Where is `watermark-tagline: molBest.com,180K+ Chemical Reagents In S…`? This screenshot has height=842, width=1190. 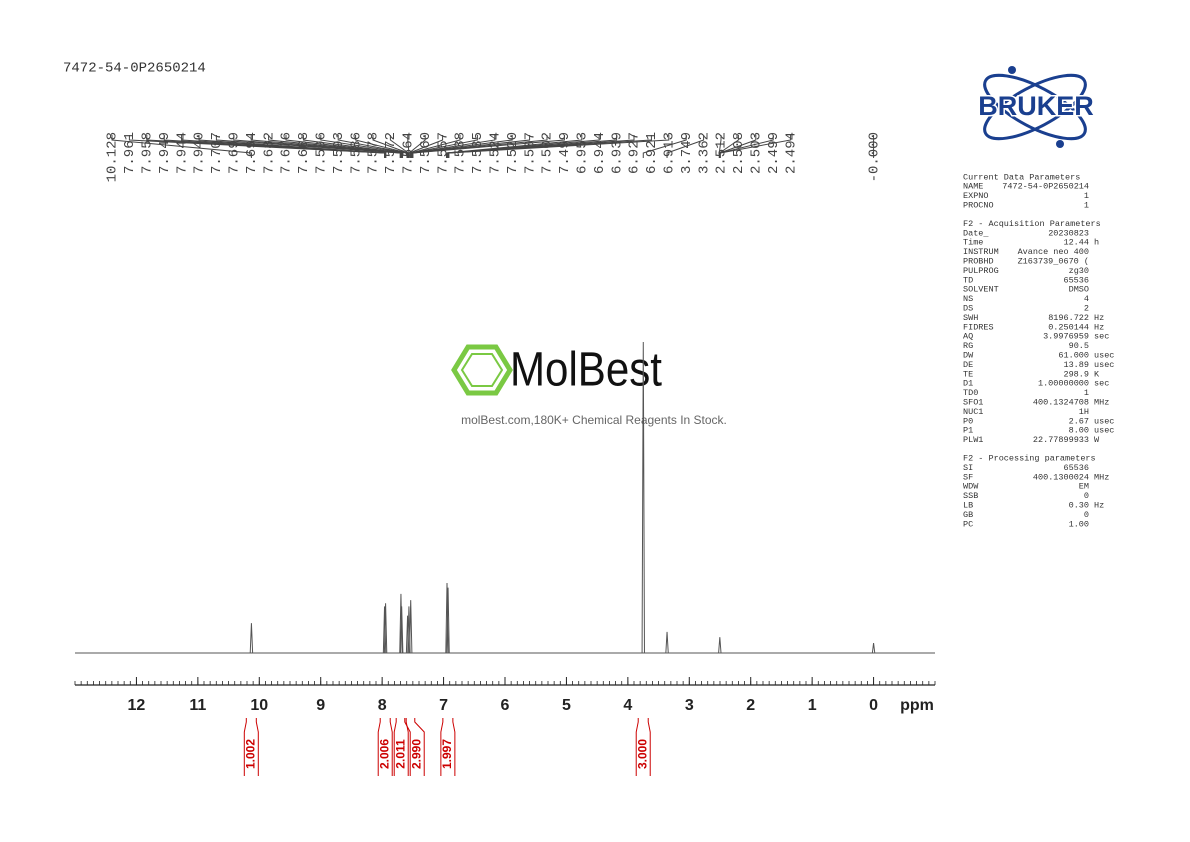 watermark-tagline: molBest.com,180K+ Chemical Reagents In S… is located at coordinates (594, 420).